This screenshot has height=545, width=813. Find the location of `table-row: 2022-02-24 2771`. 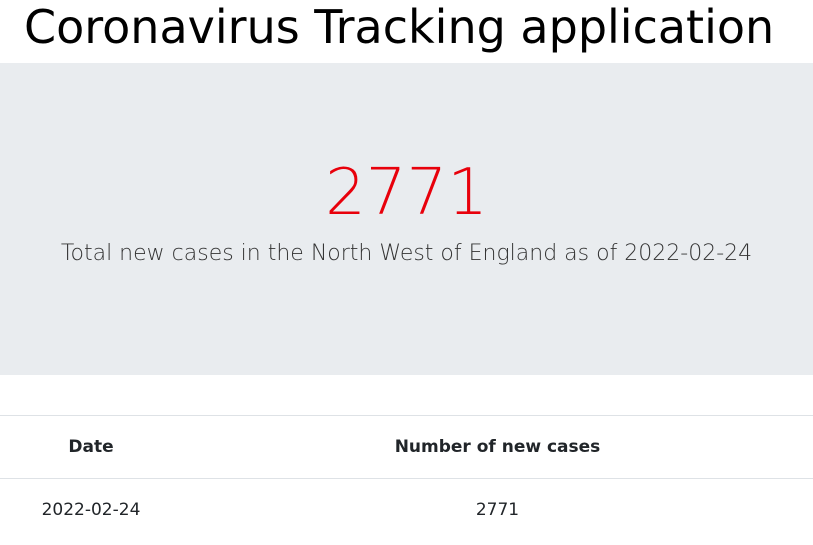

table-row: 2022-02-24 2771 is located at coordinates (406, 509).